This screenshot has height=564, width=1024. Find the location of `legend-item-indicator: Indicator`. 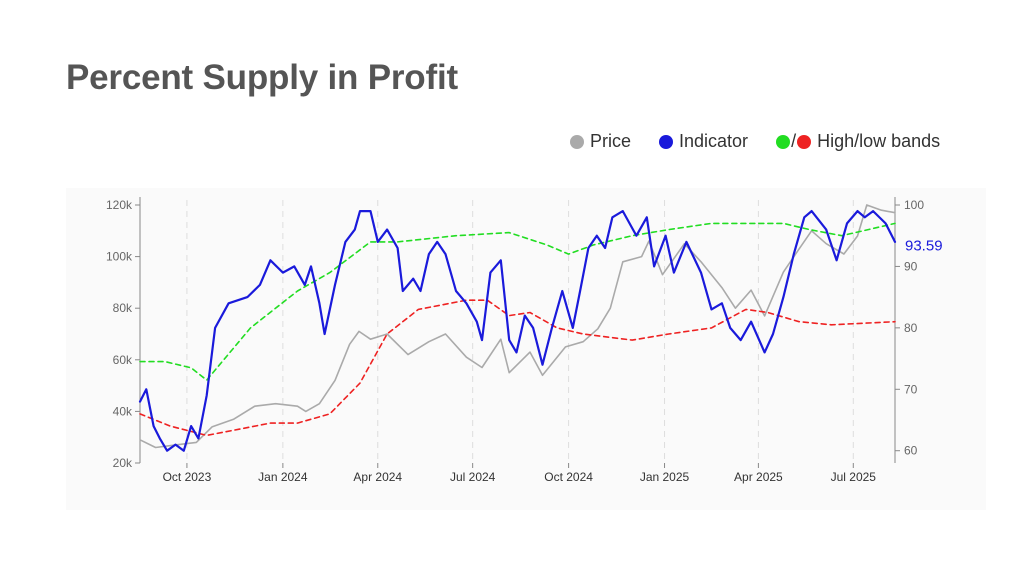

legend-item-indicator: Indicator is located at coordinates (703, 141).